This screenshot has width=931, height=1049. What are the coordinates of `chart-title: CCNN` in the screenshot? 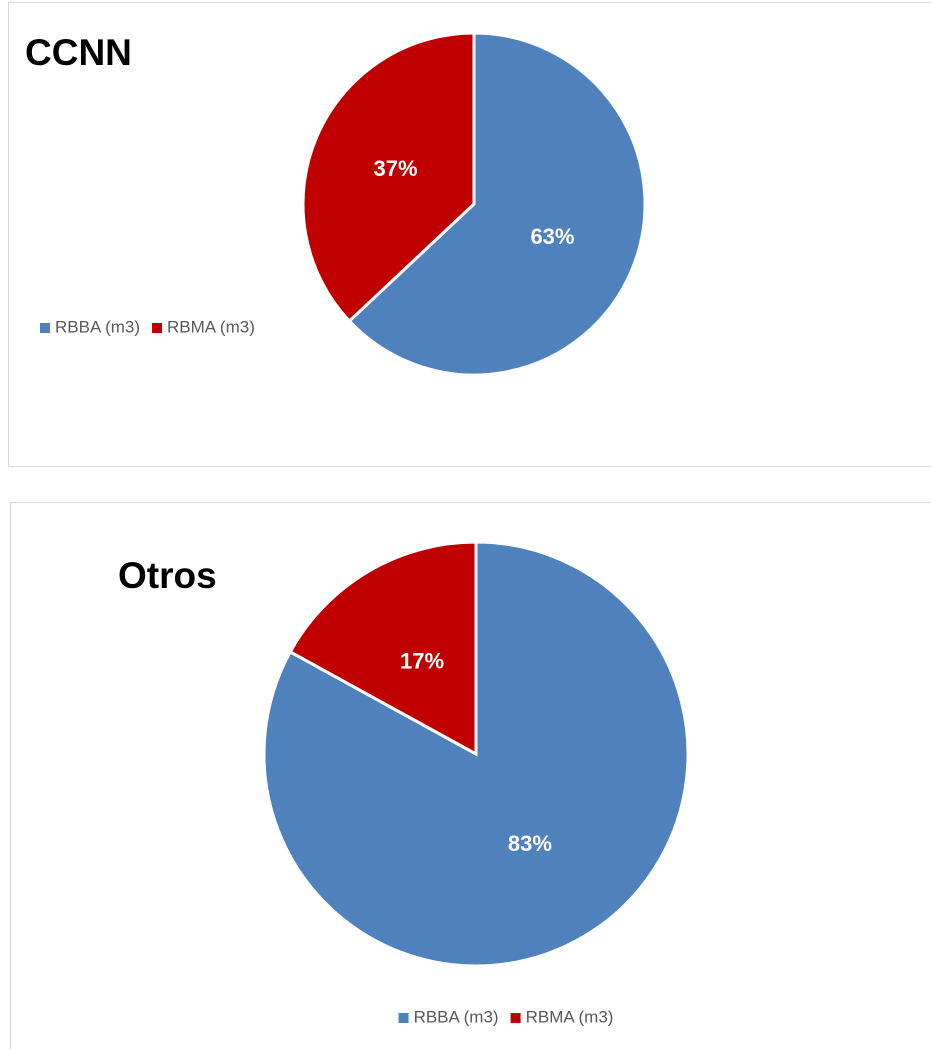 It's located at (78, 52).